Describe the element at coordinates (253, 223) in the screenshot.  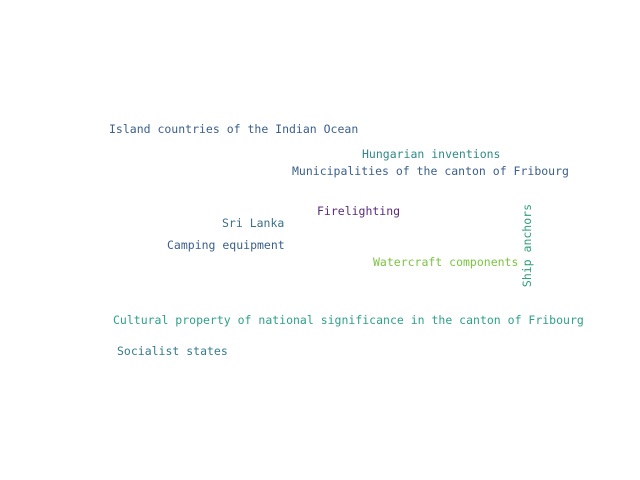
I see `word-sri-lanka: Sri Lanka` at that location.